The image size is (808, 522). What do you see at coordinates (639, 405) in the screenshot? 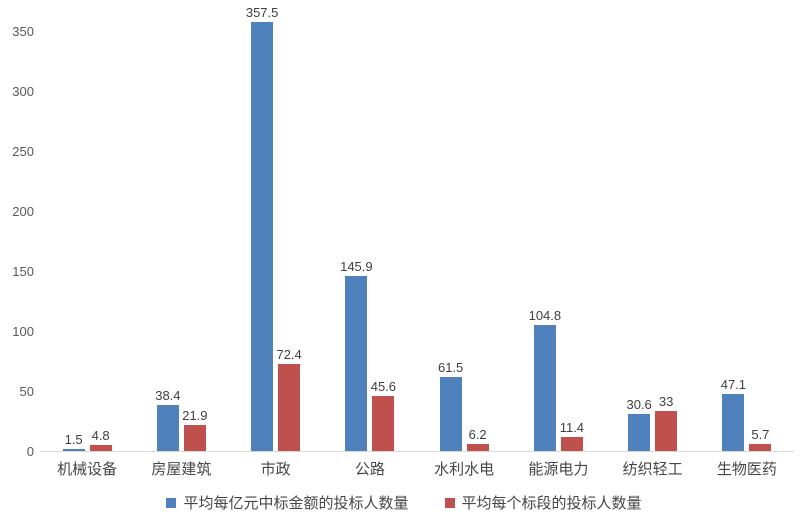
I see `bar-value-label: 30.6` at bounding box center [639, 405].